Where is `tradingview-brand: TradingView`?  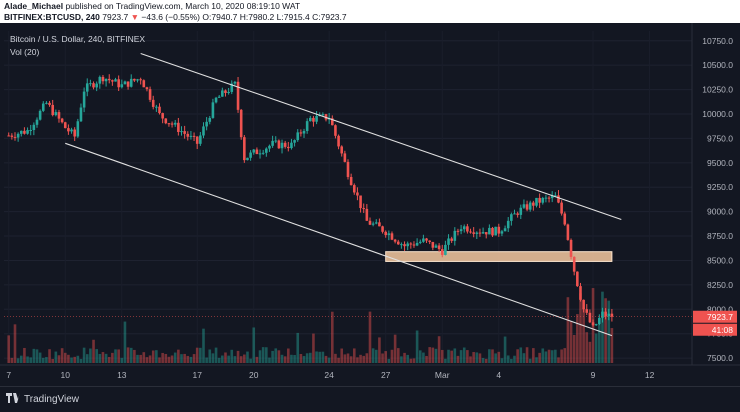
tradingview-brand: TradingView is located at coordinates (42, 399).